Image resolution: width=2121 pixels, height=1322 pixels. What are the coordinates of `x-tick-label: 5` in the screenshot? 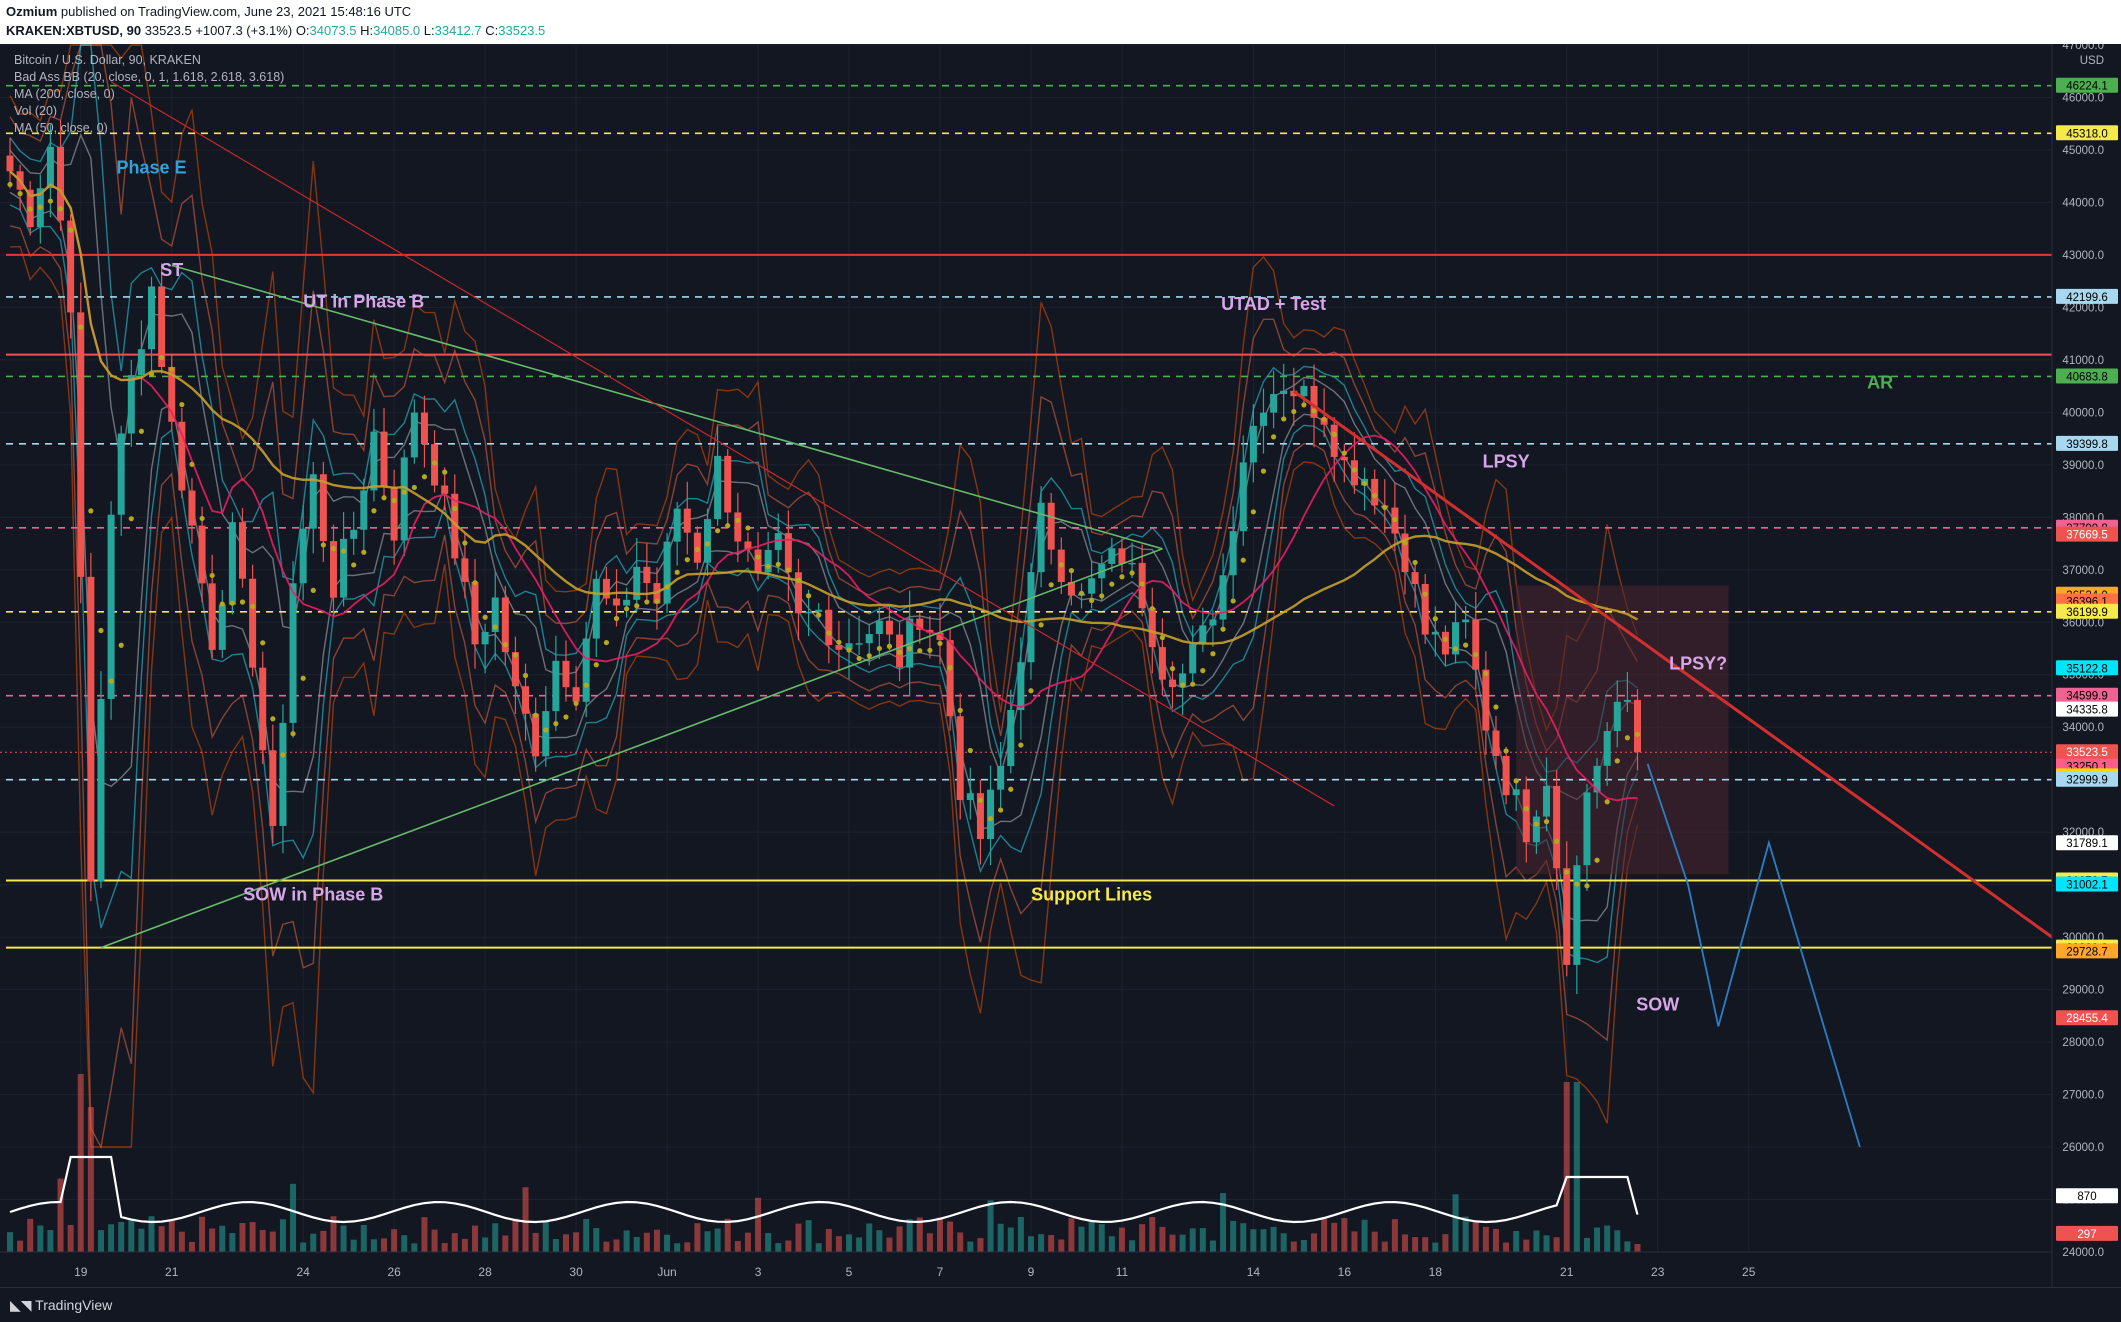 It's located at (849, 1272).